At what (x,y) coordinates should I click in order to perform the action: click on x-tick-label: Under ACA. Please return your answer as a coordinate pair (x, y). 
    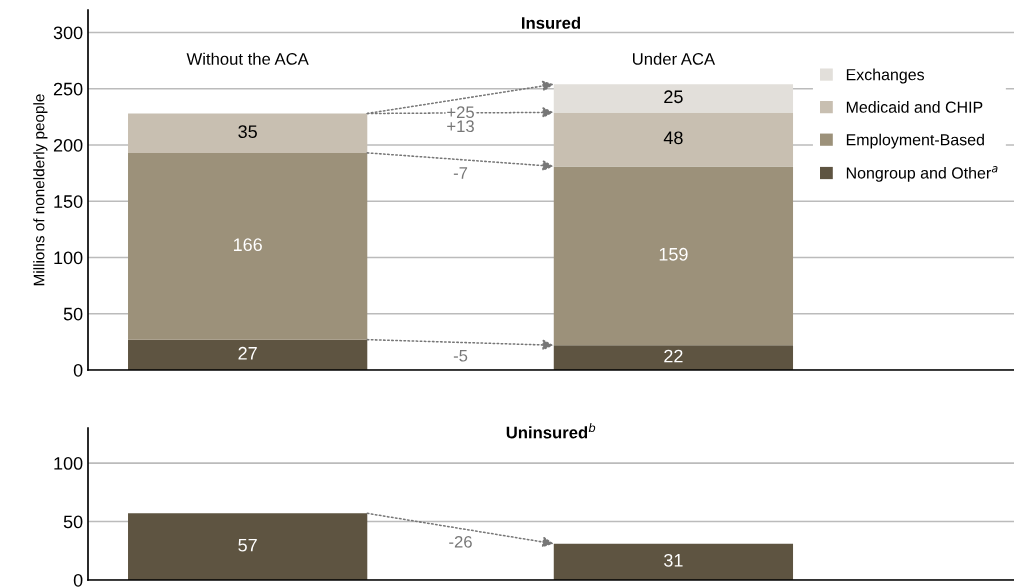
    Looking at the image, I should click on (674, 58).